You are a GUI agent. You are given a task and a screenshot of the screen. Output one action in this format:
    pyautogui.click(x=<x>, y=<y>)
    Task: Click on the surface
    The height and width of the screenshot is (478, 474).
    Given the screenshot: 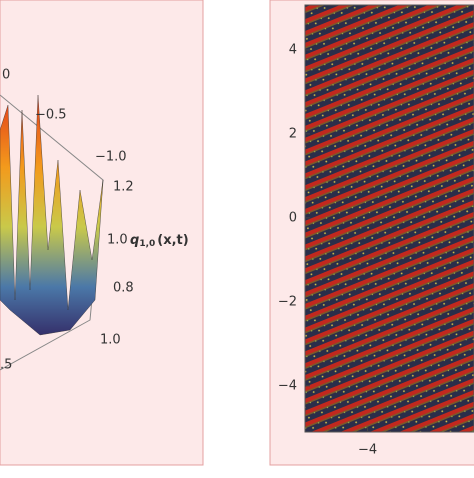 What is the action you would take?
    pyautogui.click(x=52, y=215)
    